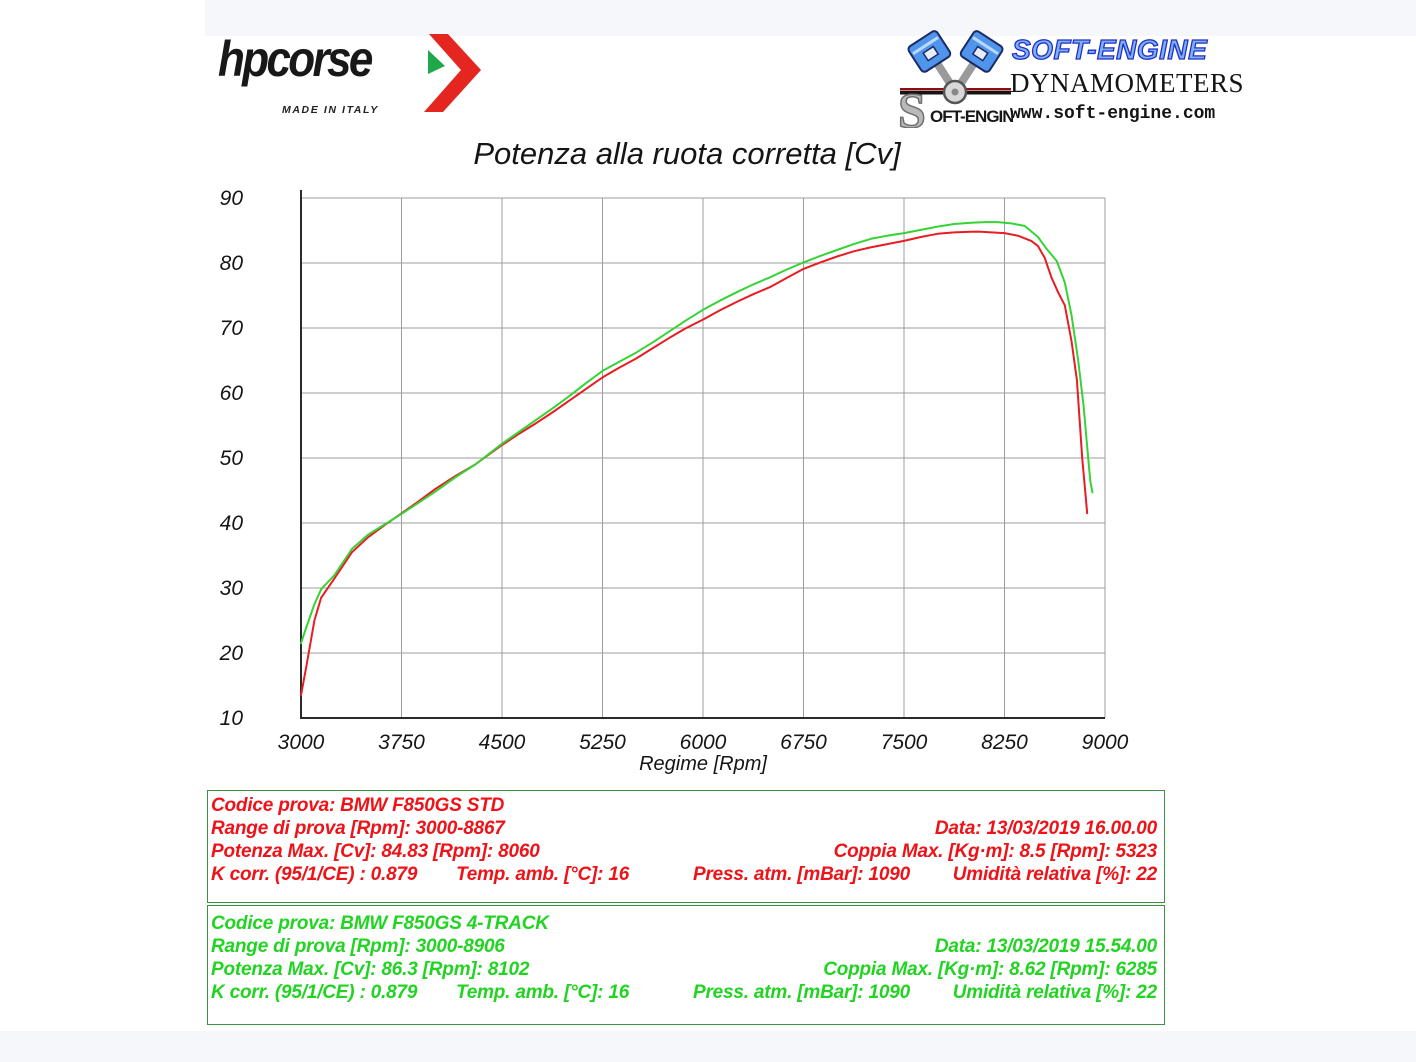 This screenshot has width=1416, height=1062. Describe the element at coordinates (708, 1046) in the screenshot. I see `bottom-background-band` at that location.